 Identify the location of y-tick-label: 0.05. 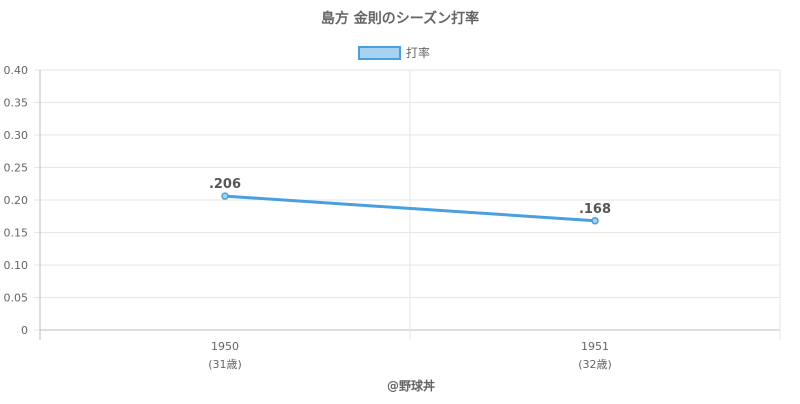
(16, 298).